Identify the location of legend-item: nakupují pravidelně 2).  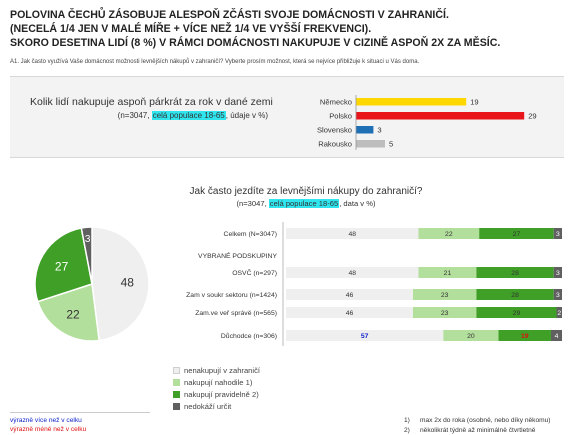
(216, 394).